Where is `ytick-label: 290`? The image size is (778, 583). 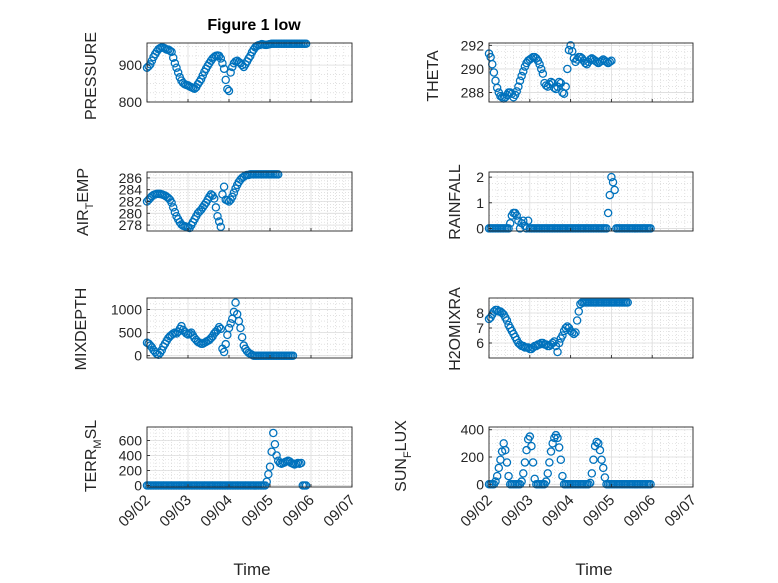
ytick-label: 290 is located at coordinates (473, 69).